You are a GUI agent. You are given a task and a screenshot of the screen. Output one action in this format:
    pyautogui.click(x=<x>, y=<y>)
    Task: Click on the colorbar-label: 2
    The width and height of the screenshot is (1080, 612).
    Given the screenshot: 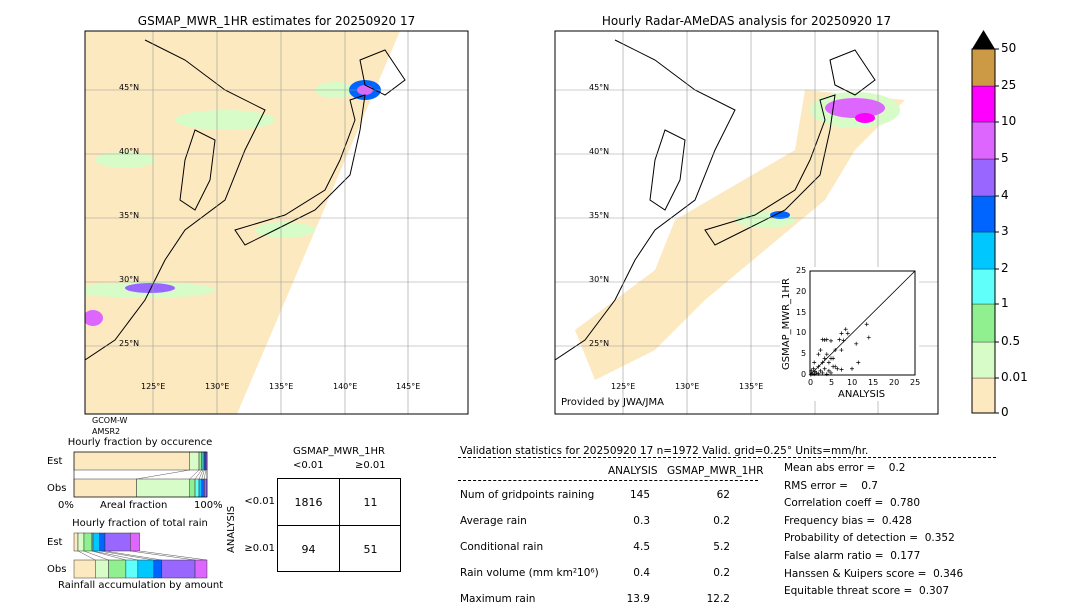 What is the action you would take?
    pyautogui.click(x=1005, y=268)
    